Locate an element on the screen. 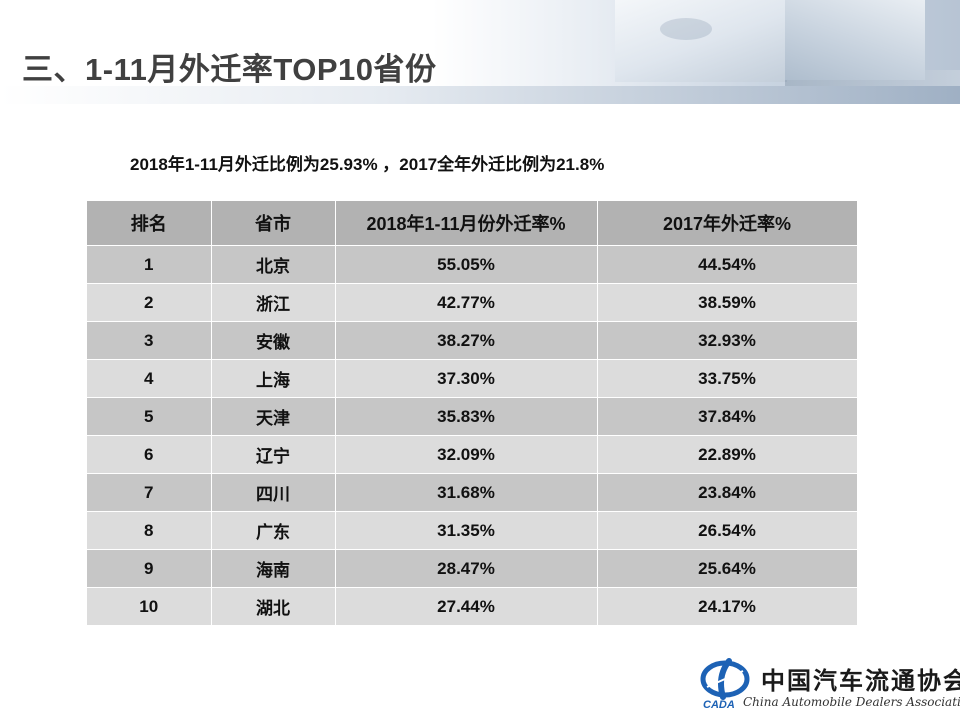  table-row: 2 浙江 42.77% 38.59% is located at coordinates (472, 302).